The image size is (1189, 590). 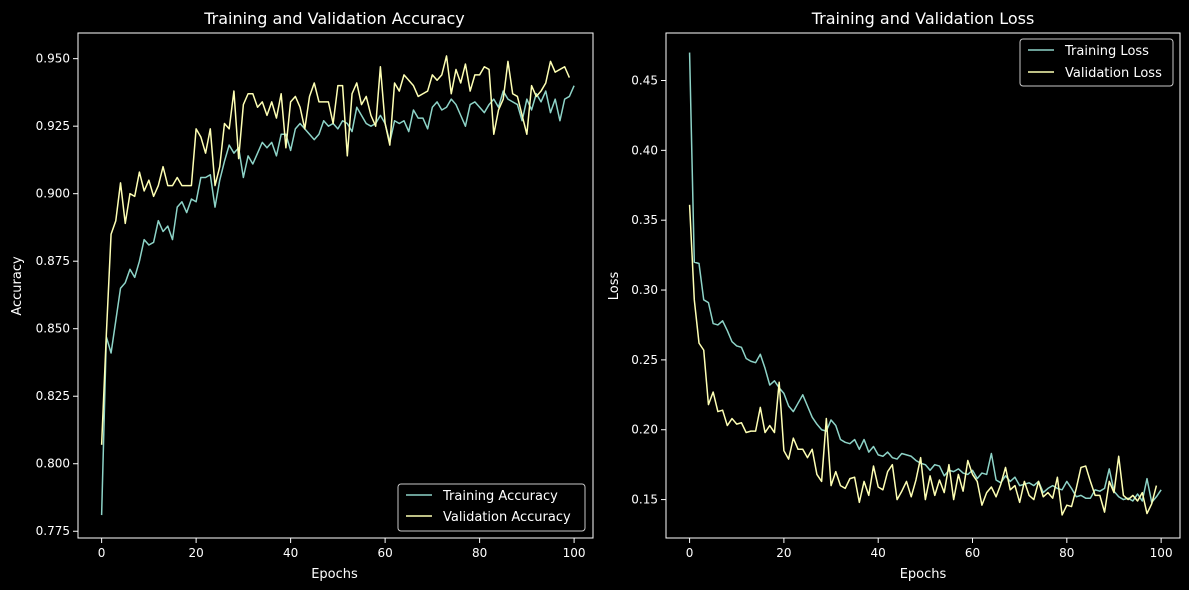 I want to click on loss-x-tick-label: 40, so click(x=878, y=553).